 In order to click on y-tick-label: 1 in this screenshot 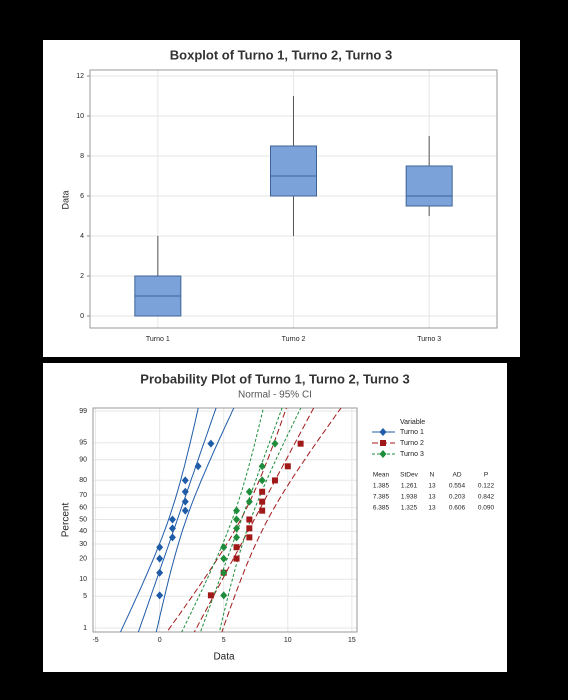, I will do `click(85, 628)`.